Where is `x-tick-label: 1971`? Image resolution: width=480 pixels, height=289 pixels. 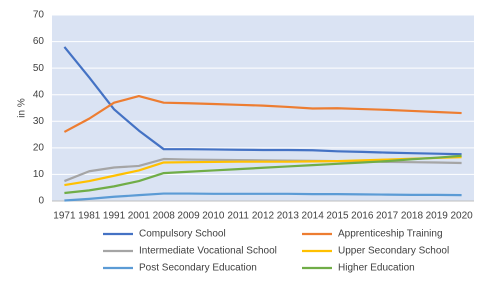 x-tick-label: 1971 is located at coordinates (64, 216).